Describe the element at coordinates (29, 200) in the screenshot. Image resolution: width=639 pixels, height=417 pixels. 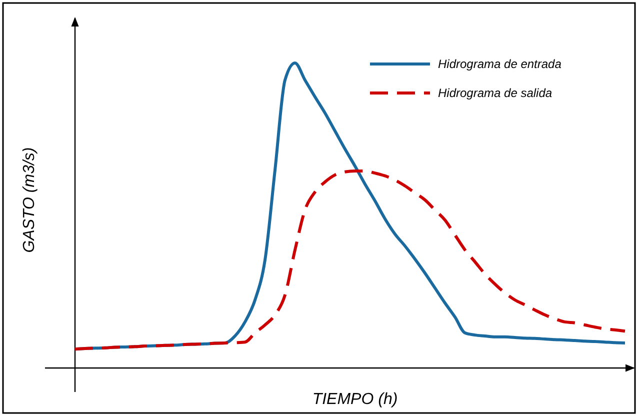
I see `y-axis-title: GASTO (m3/s)` at that location.